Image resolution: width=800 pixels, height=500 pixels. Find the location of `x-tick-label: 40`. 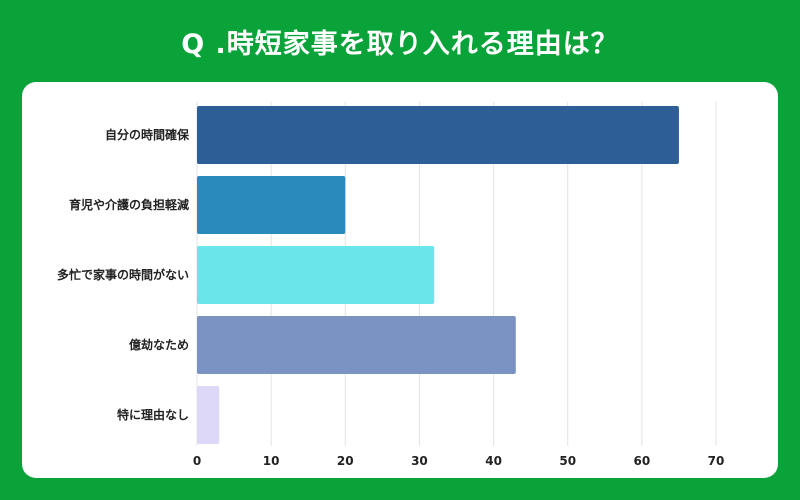

x-tick-label: 40 is located at coordinates (493, 461).